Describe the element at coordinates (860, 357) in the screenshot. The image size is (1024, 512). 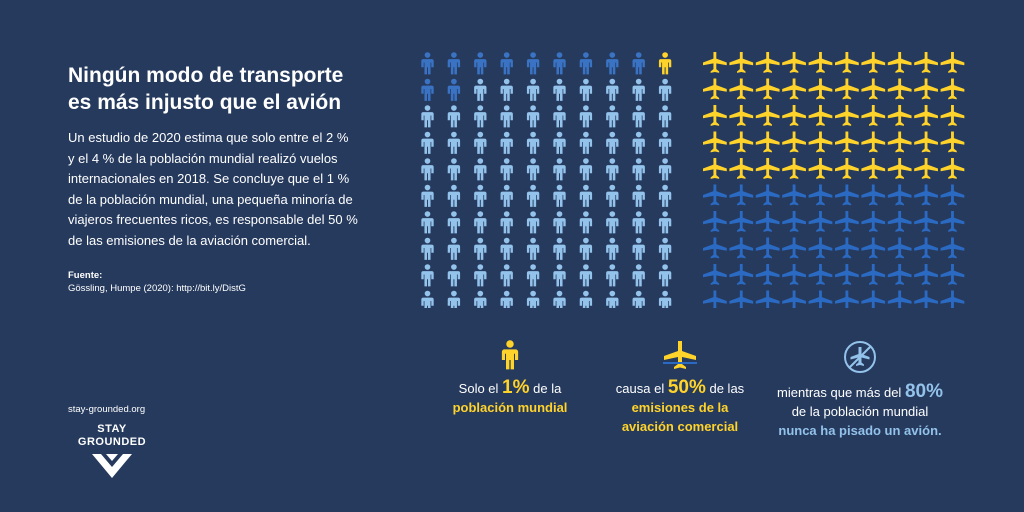
I see `no-plane-icon` at that location.